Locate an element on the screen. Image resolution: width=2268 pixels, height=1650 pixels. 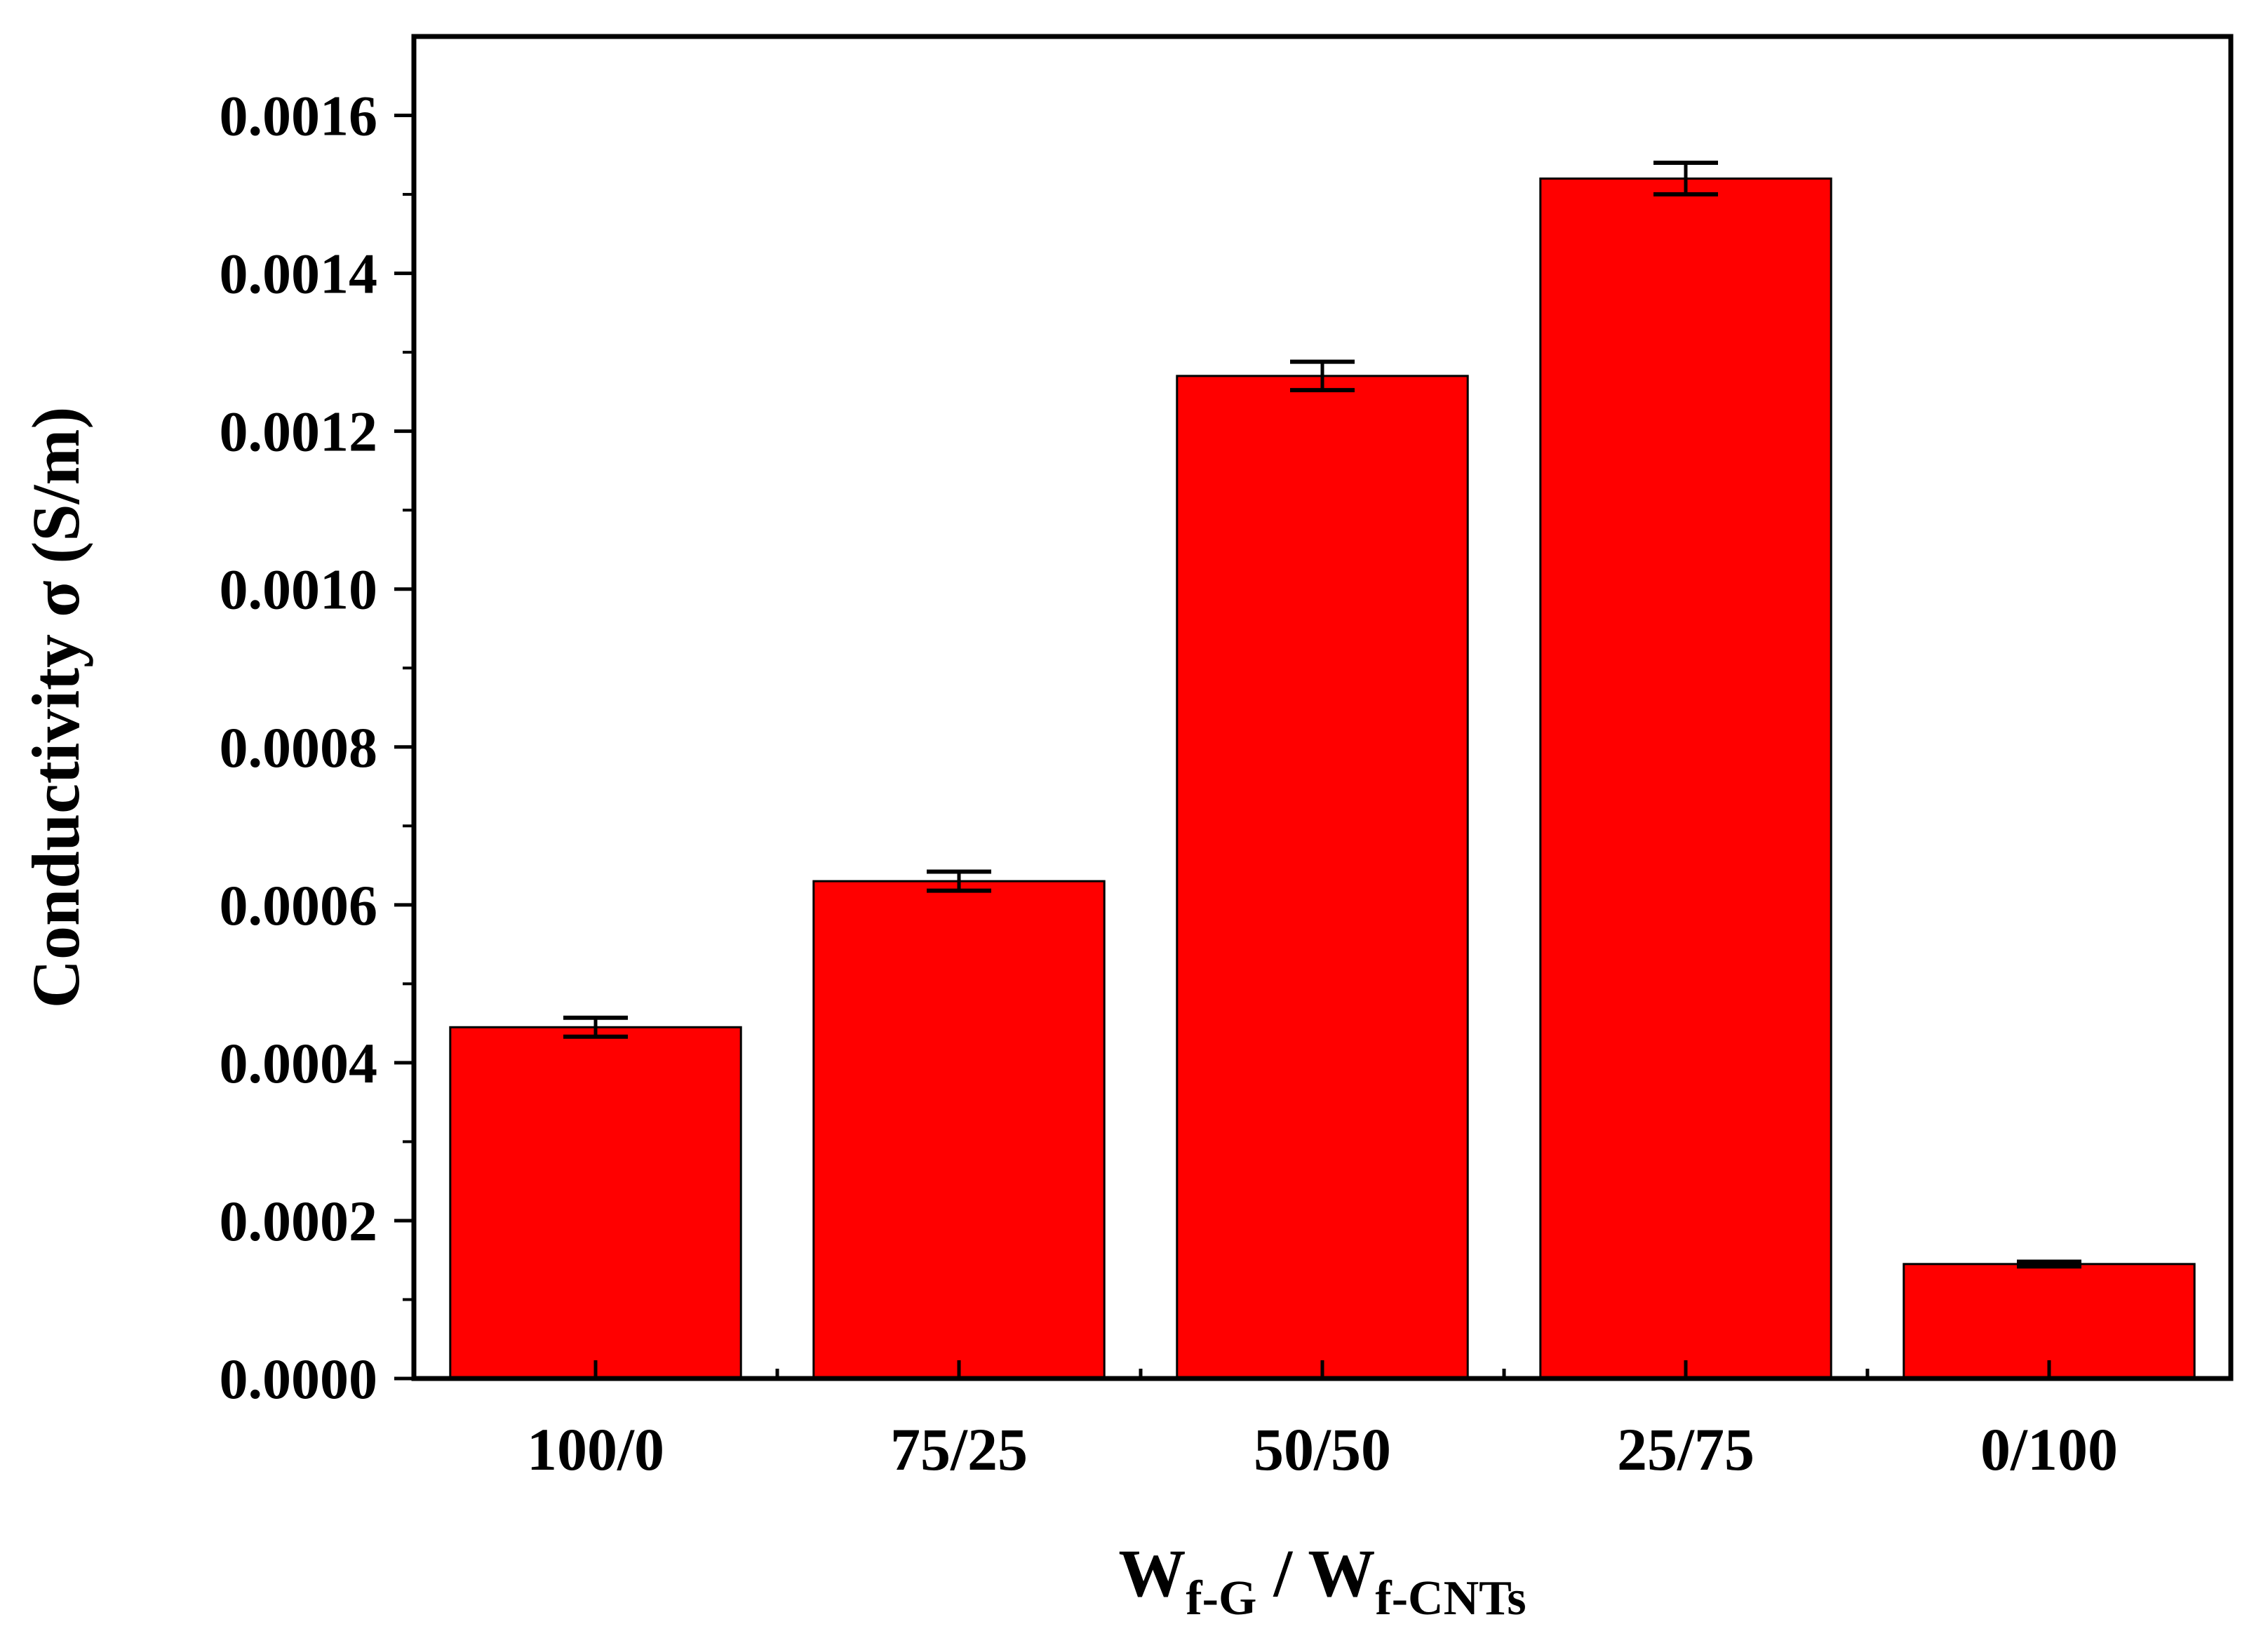
y-tick-label: 0.0000 is located at coordinates (299, 1379).